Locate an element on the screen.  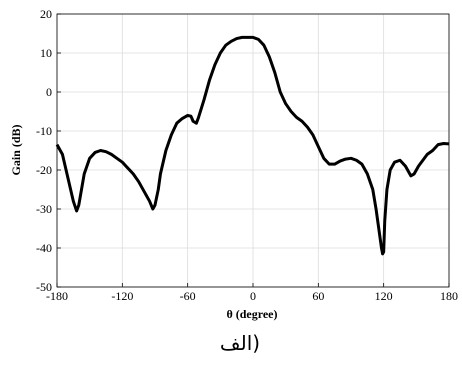
x-axis-label: θ (degree) is located at coordinates (251, 314).